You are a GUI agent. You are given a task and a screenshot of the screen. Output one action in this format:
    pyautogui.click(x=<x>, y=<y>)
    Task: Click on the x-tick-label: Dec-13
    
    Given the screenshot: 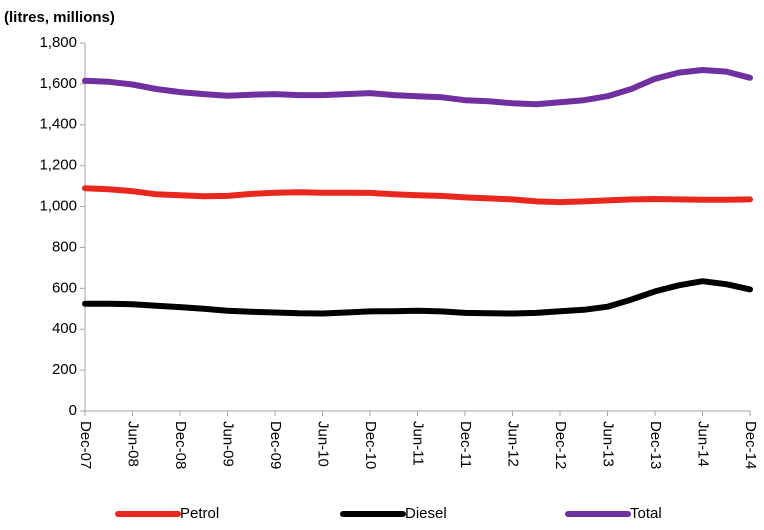 What is the action you would take?
    pyautogui.click(x=655, y=445)
    